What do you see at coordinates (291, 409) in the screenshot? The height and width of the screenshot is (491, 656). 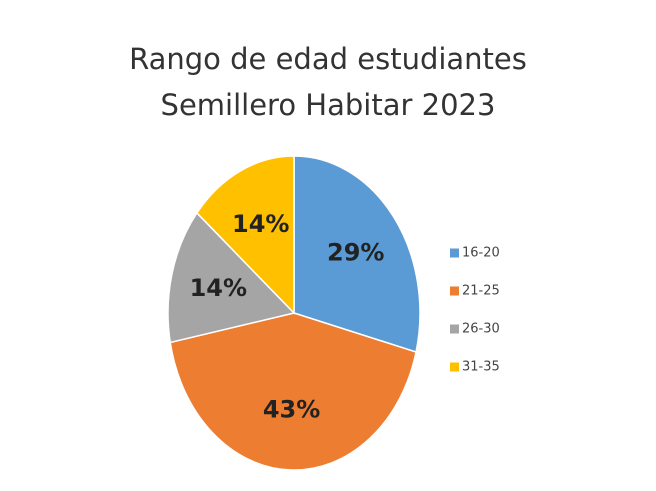 I see `value-label: 43%` at bounding box center [291, 409].